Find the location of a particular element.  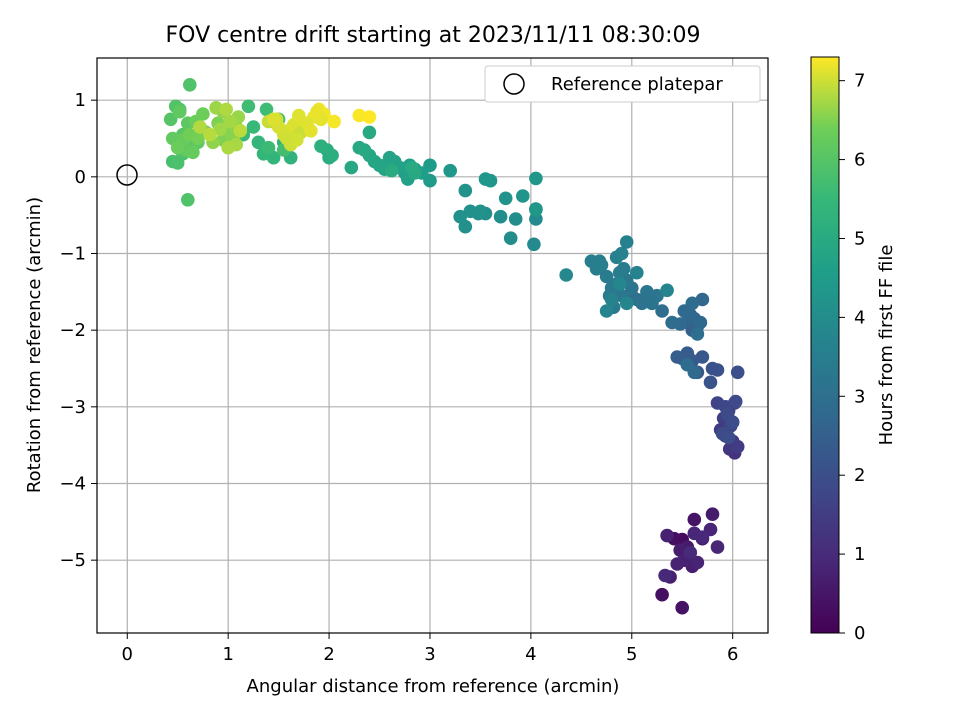

colorbar-tick-label: 7 is located at coordinates (859, 81).